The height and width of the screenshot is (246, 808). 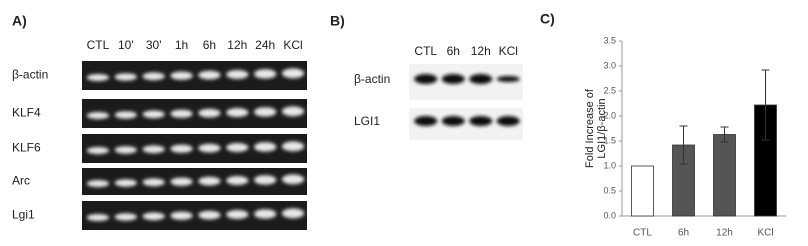 I want to click on lane-label: 1h, so click(x=181, y=45).